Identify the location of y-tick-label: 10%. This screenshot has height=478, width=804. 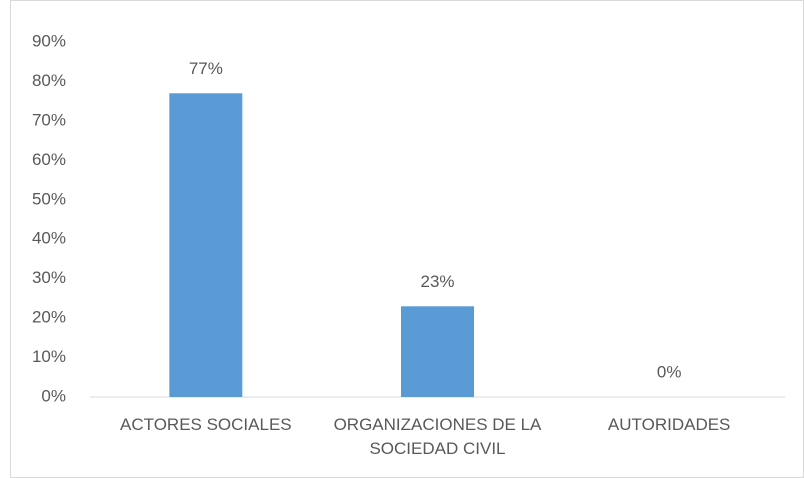
(49, 356).